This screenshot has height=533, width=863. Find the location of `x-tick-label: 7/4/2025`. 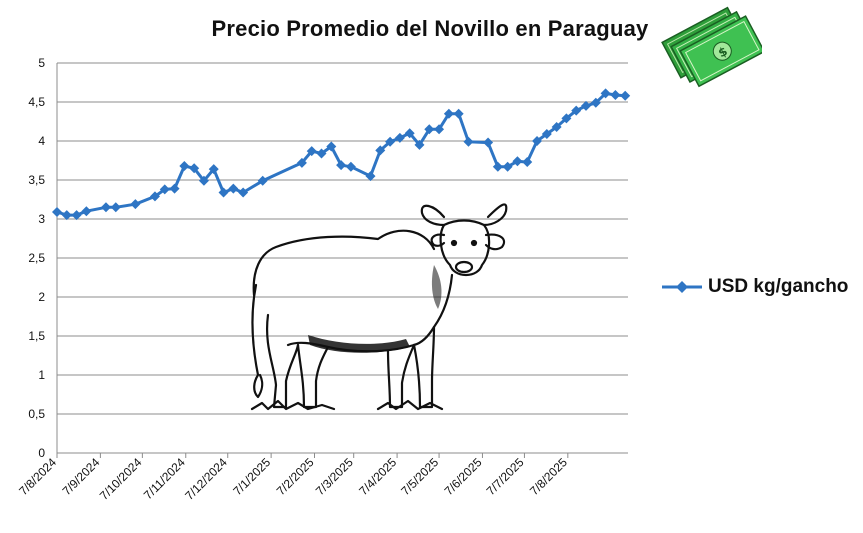

x-tick-label: 7/4/2025 is located at coordinates (377, 476).